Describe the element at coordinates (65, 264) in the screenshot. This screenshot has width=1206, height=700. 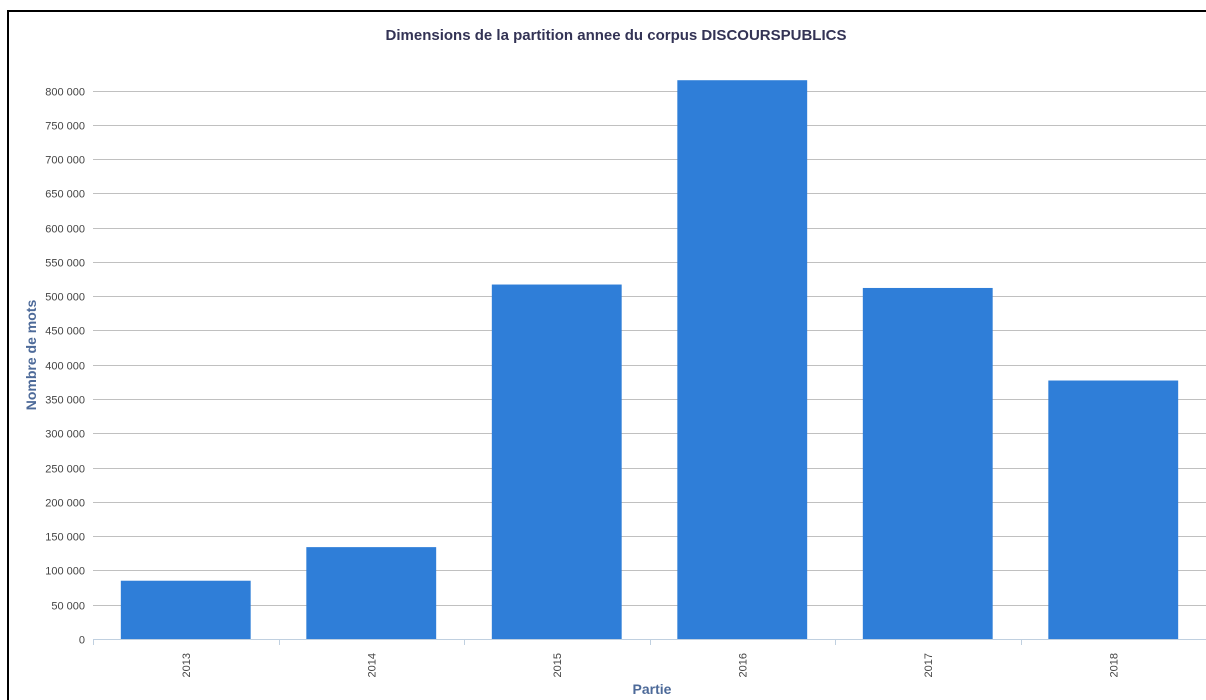
I see `y-tick-label: 550 000` at that location.